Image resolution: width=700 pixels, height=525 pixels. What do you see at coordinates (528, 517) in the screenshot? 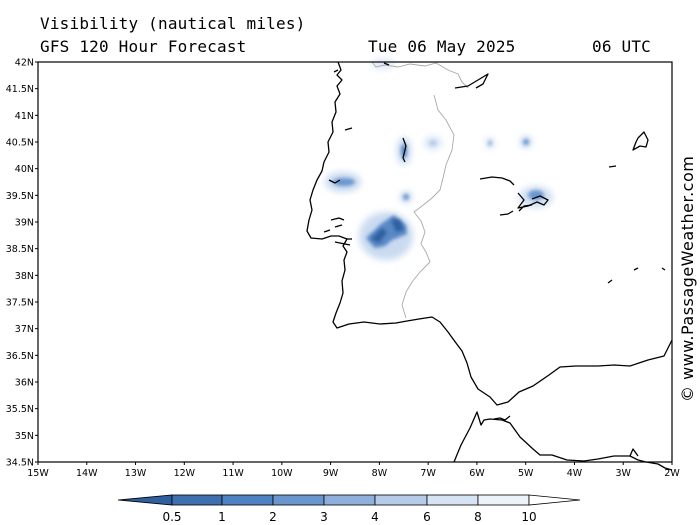
I see `colorbar-label: 10` at bounding box center [528, 517].